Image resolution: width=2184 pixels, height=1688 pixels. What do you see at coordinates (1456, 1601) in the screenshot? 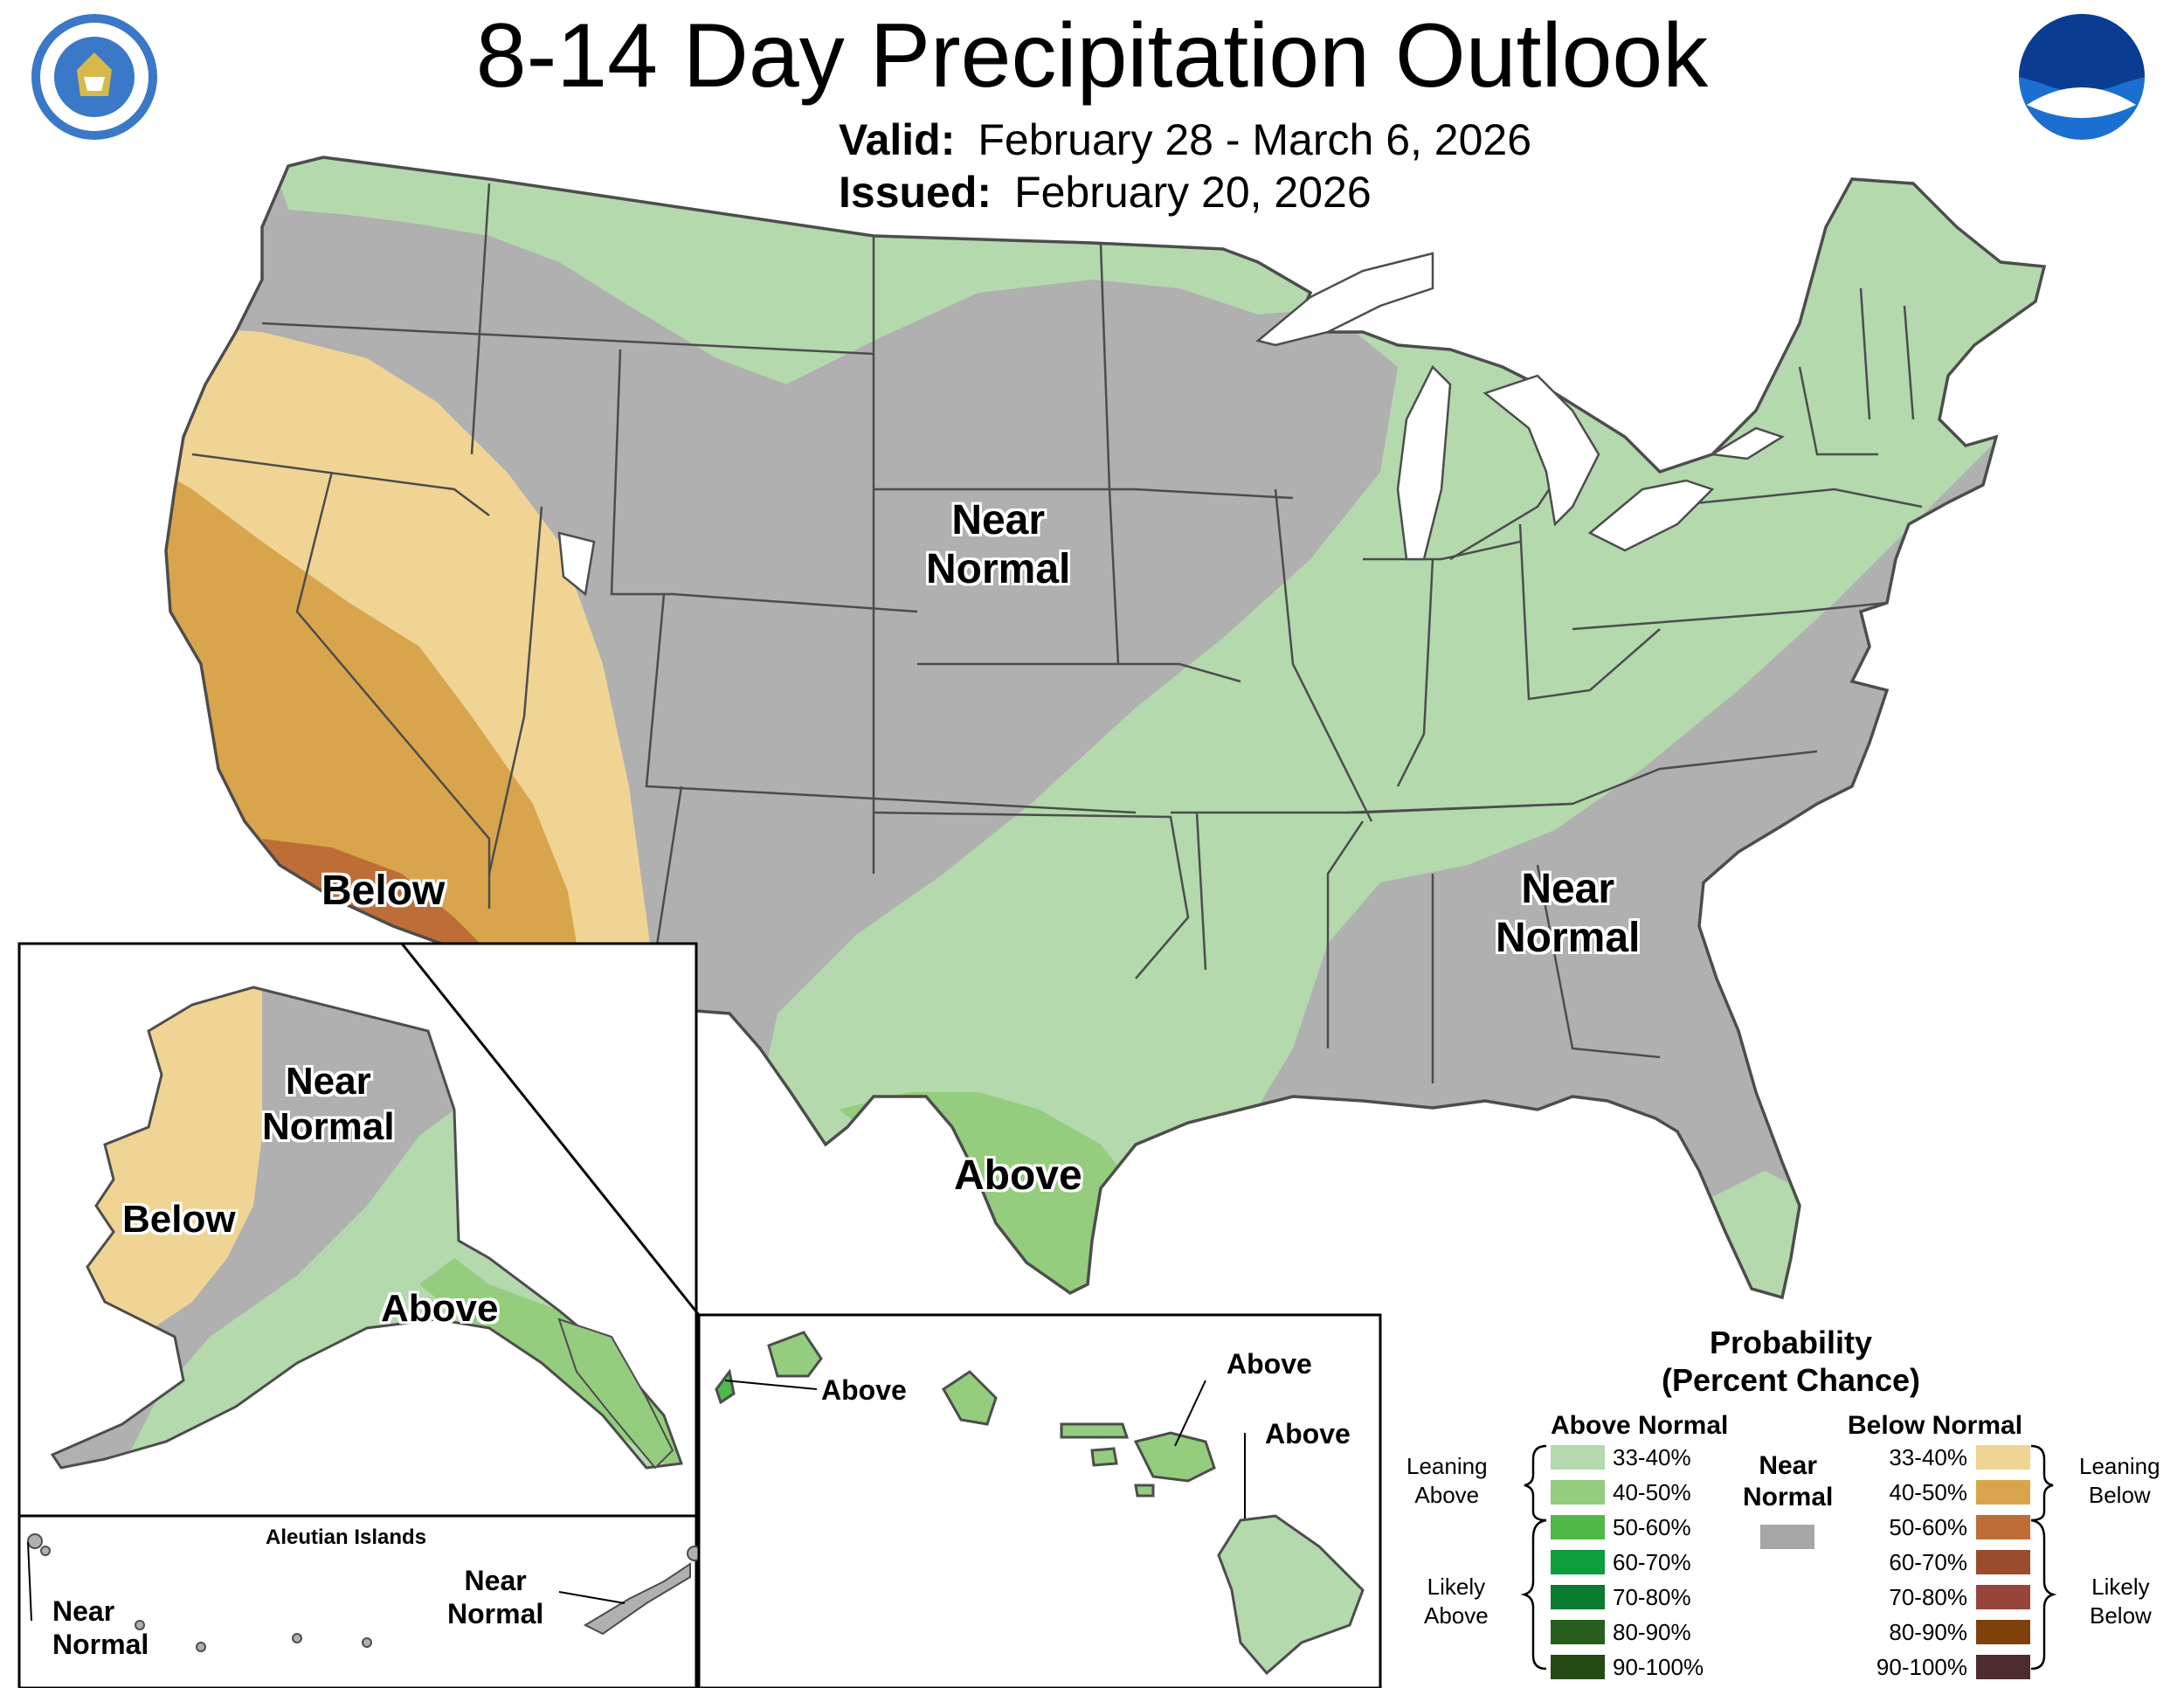
I see `legend-likely-above: Likely Above` at bounding box center [1456, 1601].